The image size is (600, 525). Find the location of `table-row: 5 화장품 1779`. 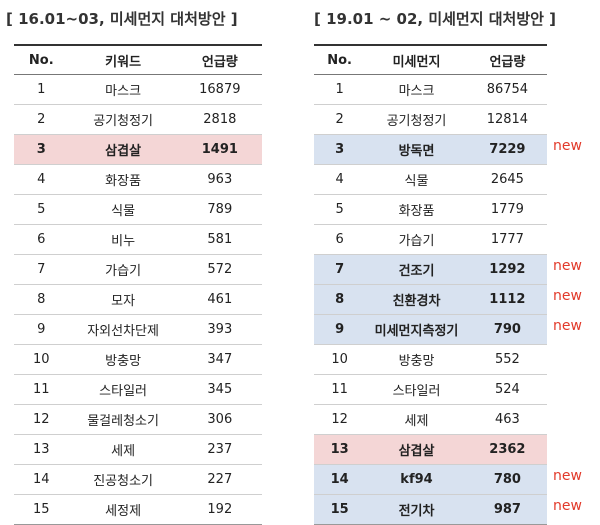

table-row: 5 화장품 1779 is located at coordinates (430, 209).